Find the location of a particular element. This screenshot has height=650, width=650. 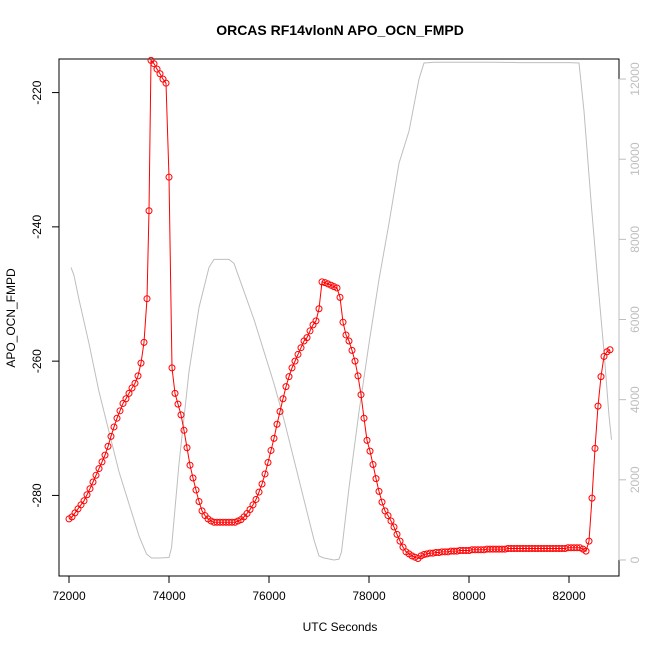

y2-tick-label: 6000 is located at coordinates (635, 319).